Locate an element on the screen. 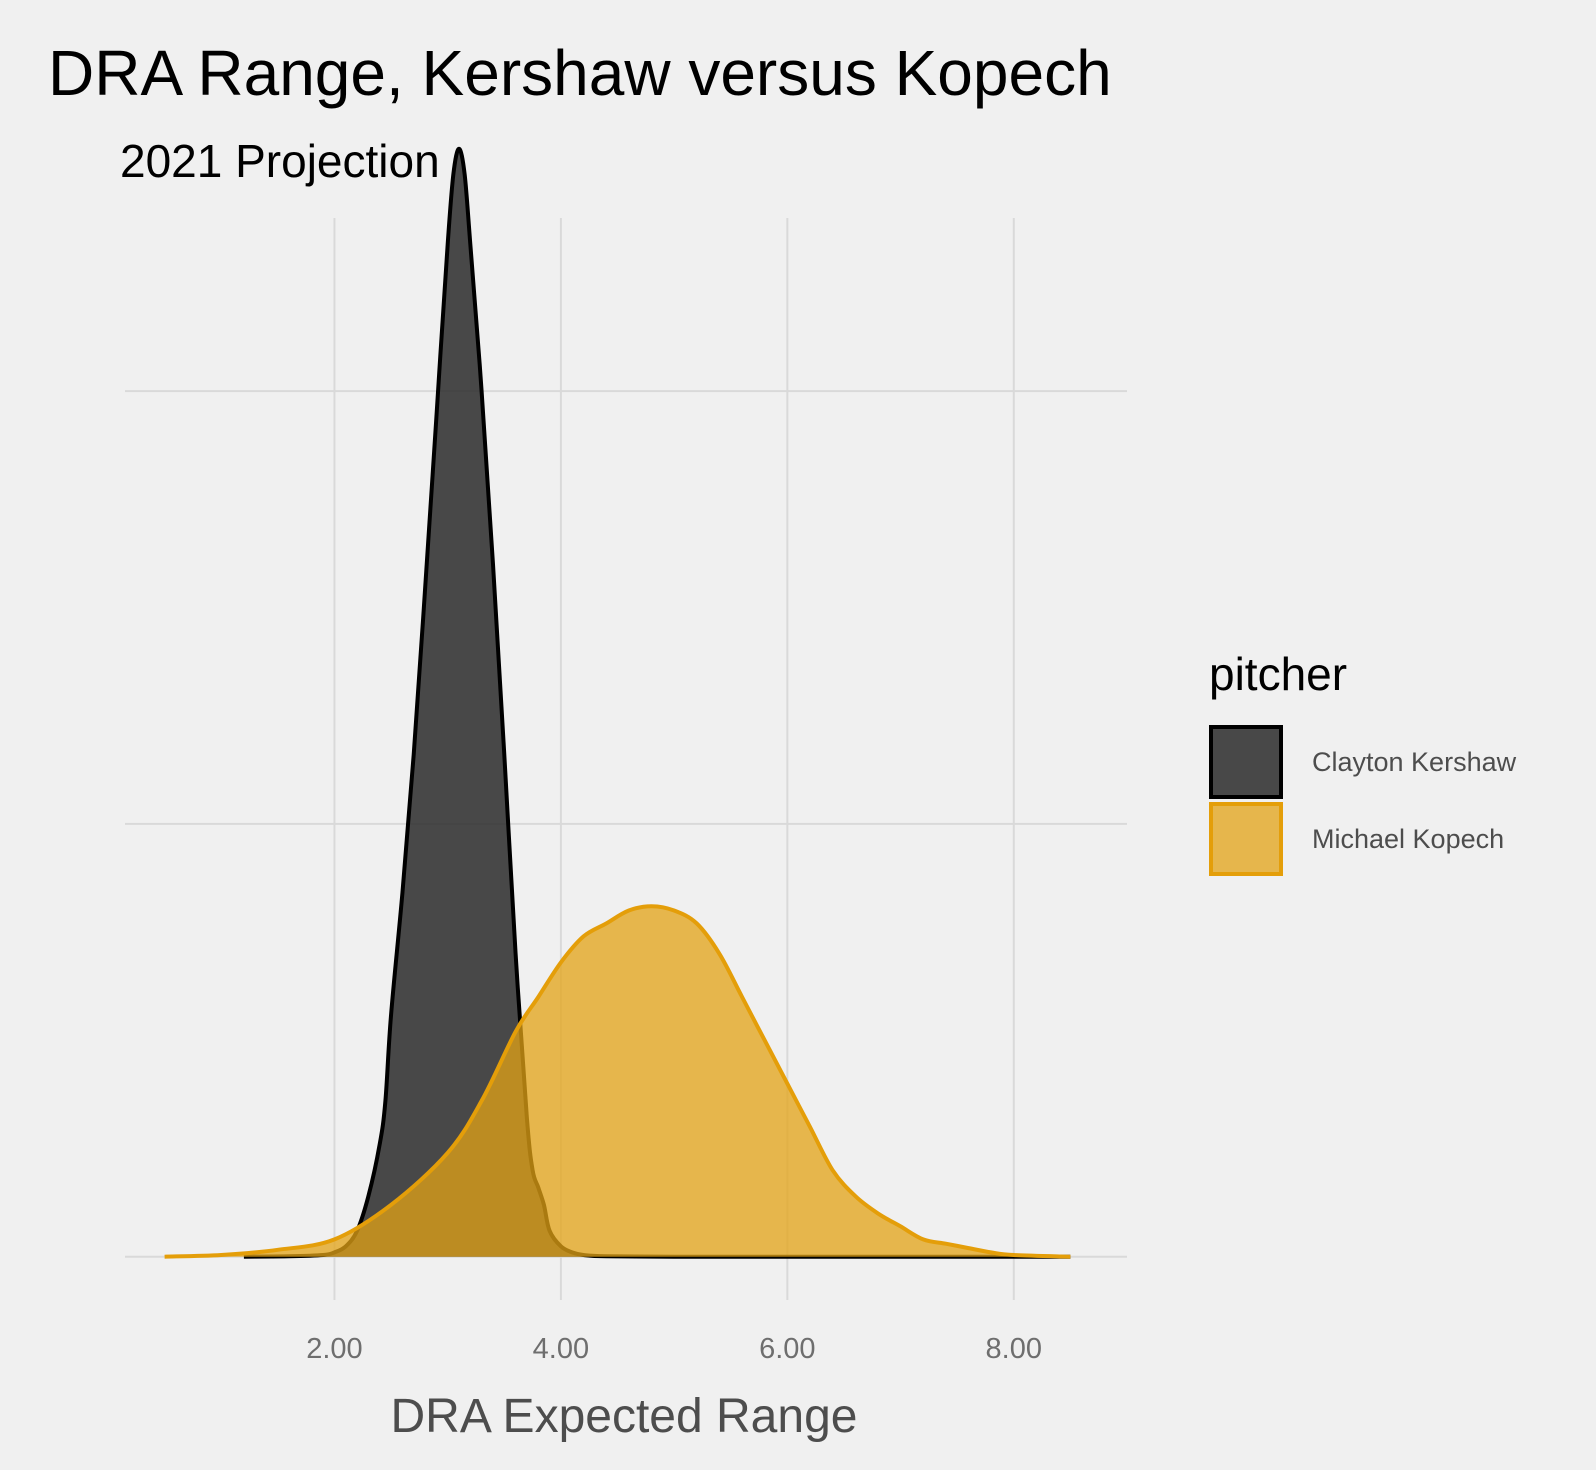 This screenshot has width=1596, height=1470. chart-title: DRA Range, Kershaw versus Kopech is located at coordinates (580, 73).